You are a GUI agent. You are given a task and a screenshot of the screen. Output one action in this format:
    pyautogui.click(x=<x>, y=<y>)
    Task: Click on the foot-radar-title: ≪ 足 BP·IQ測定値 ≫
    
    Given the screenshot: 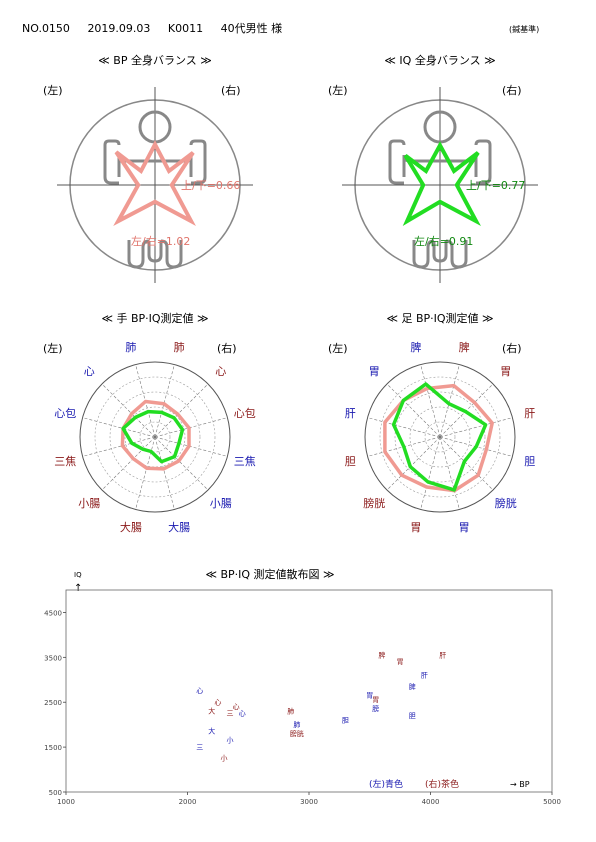 What is the action you would take?
    pyautogui.click(x=439, y=318)
    